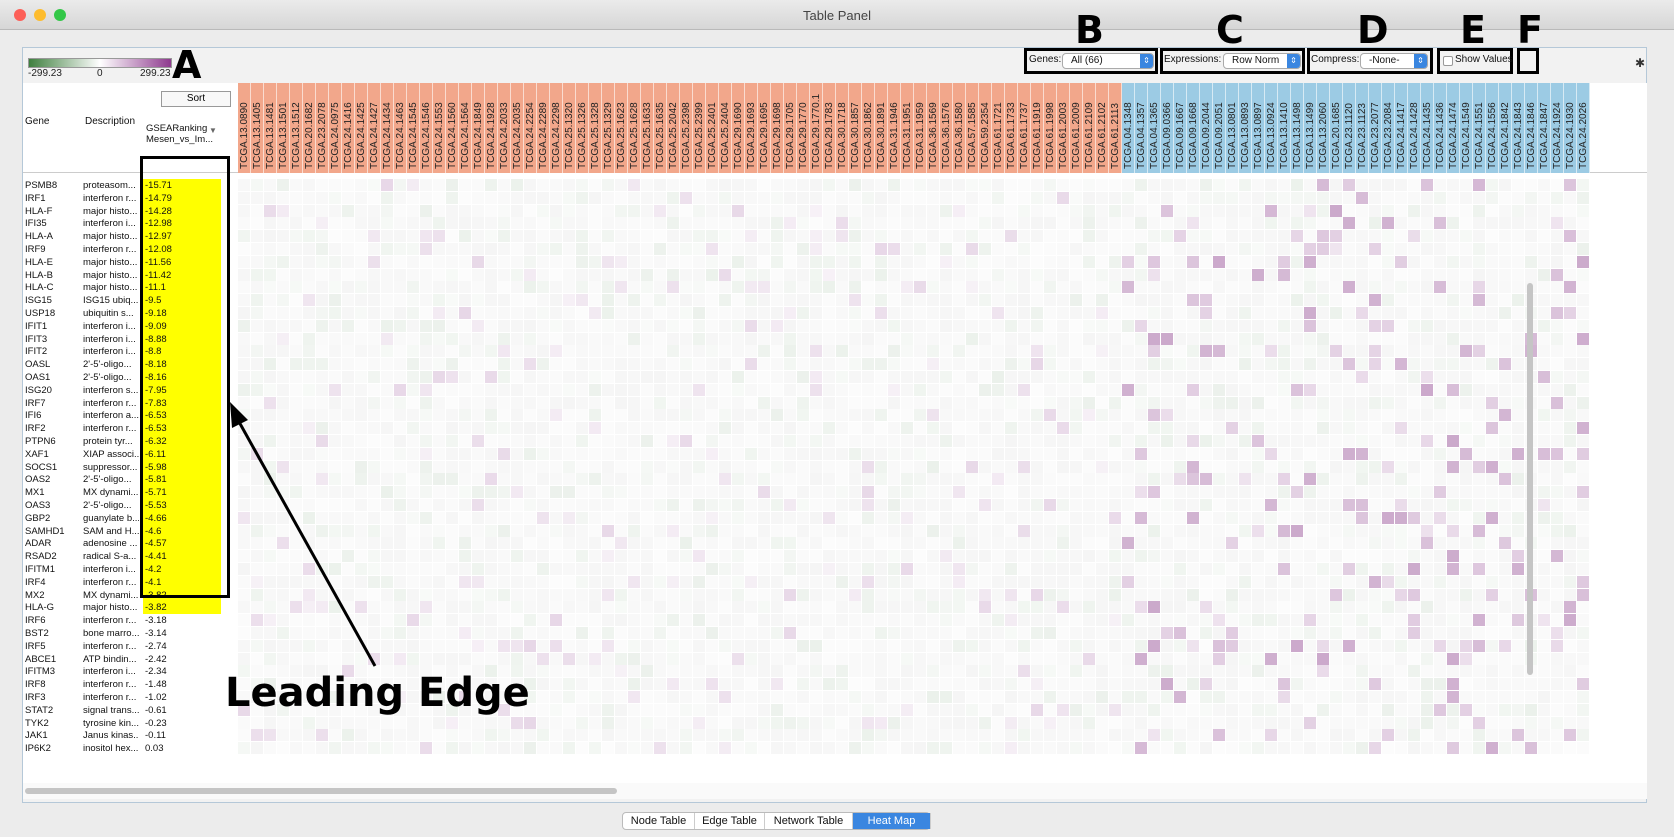 This screenshot has width=1674, height=837. Describe the element at coordinates (130, 403) in the screenshot. I see `table-row: IRF7 interferon r... -7.83` at that location.